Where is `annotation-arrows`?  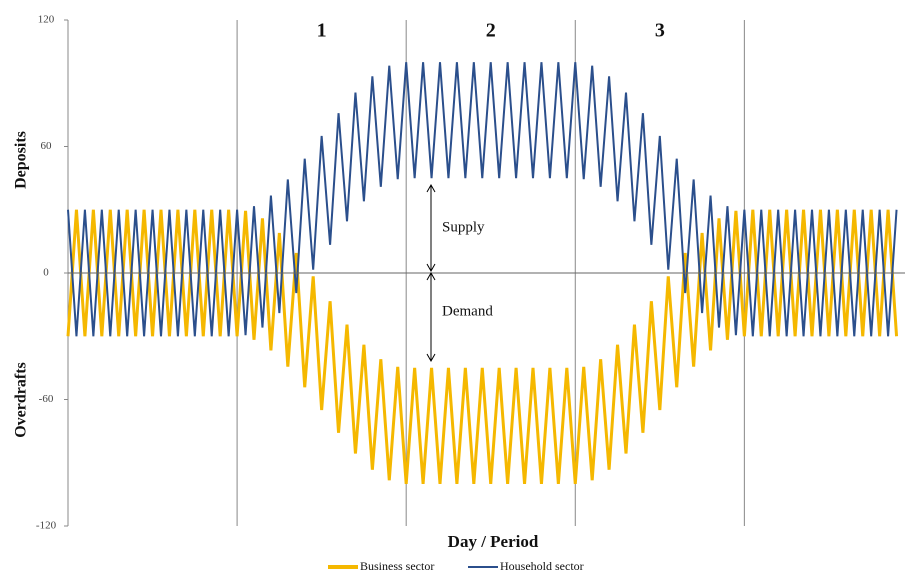
annotation-arrows is located at coordinates (431, 273).